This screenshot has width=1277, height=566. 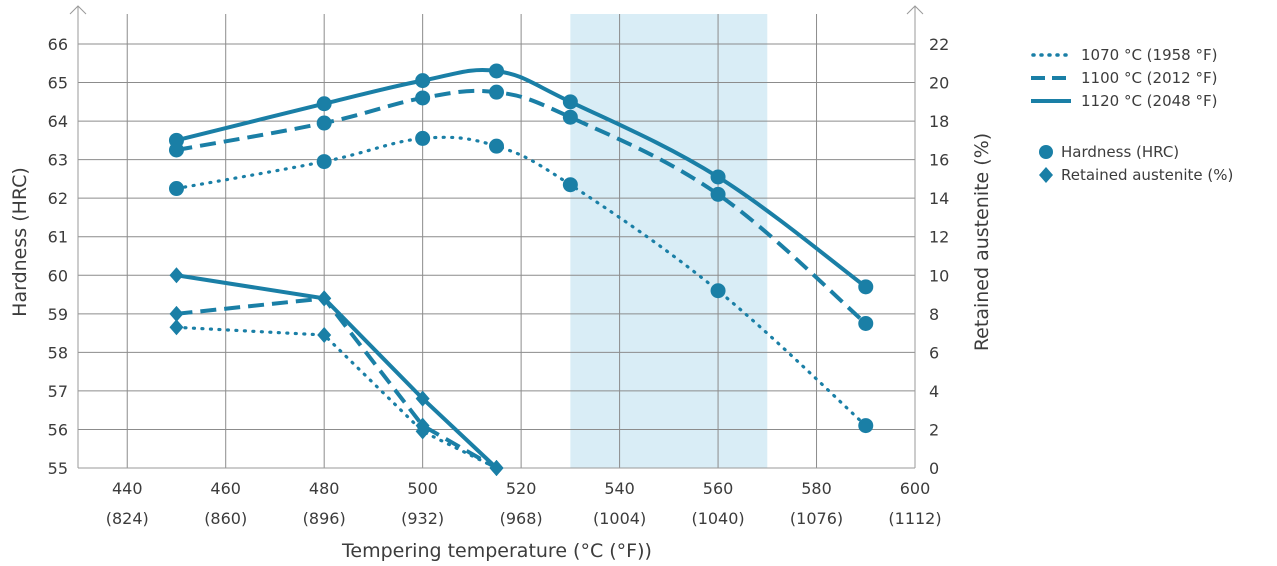 I want to click on x-tick-label: 500, so click(x=422, y=488).